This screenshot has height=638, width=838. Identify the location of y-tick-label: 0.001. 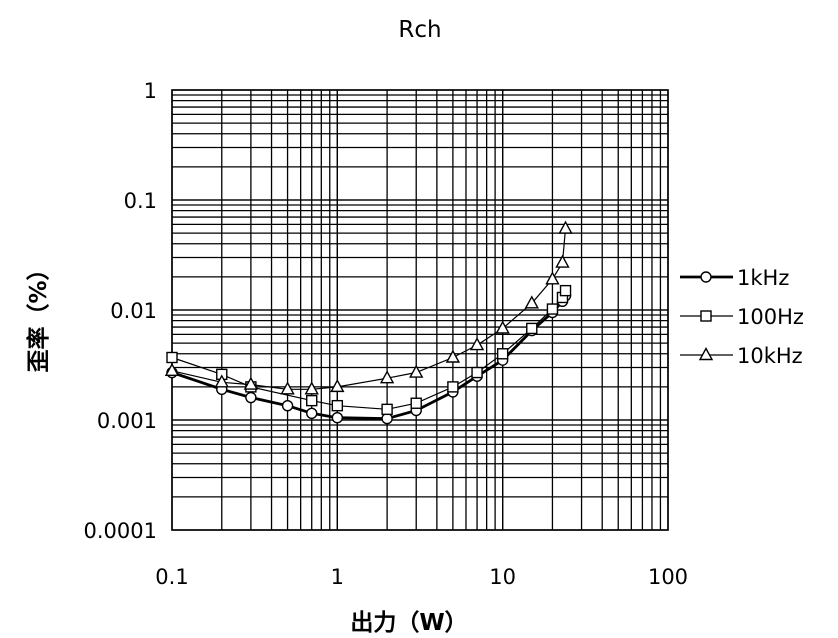
(127, 421).